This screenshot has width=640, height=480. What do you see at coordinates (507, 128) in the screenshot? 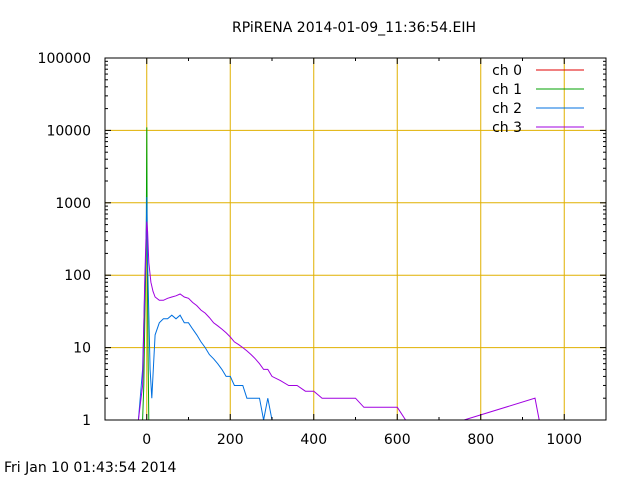
I see `legend-label: ch 3` at bounding box center [507, 128].